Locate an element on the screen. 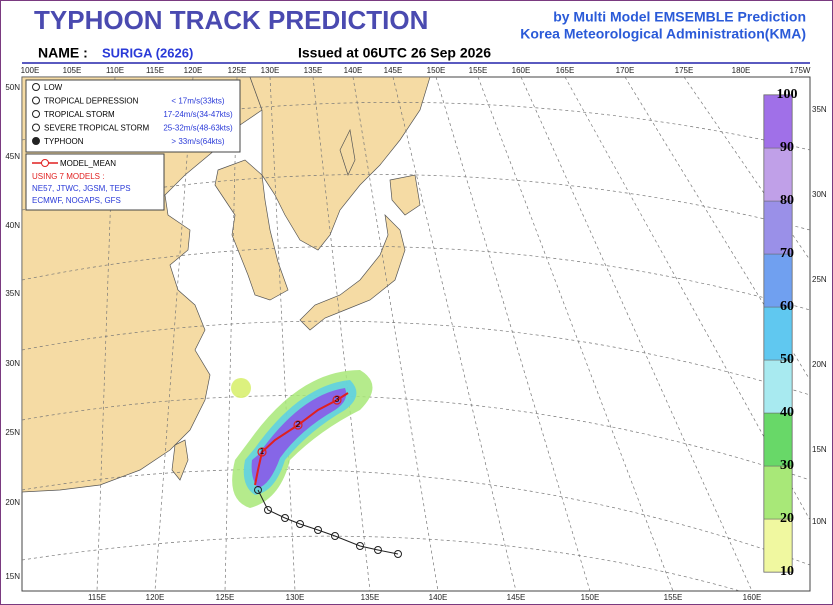 The height and width of the screenshot is (605, 833). model-track is located at coordinates (328, 522).